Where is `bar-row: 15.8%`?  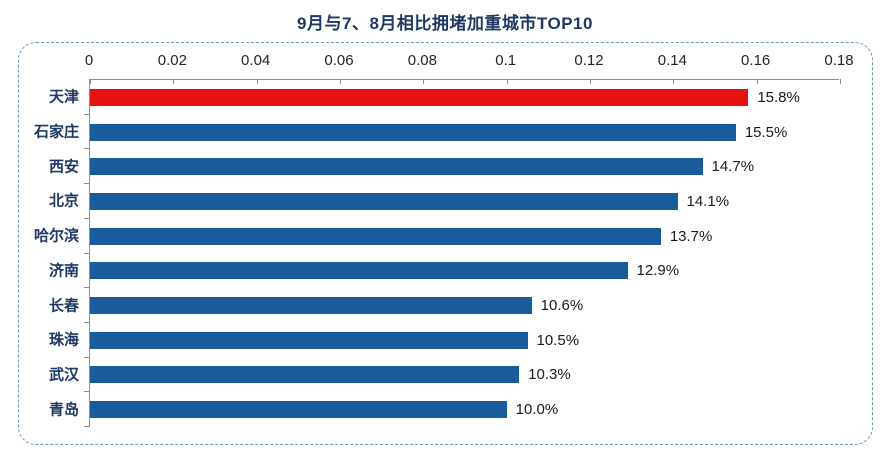 bar-row: 15.8% is located at coordinates (464, 97).